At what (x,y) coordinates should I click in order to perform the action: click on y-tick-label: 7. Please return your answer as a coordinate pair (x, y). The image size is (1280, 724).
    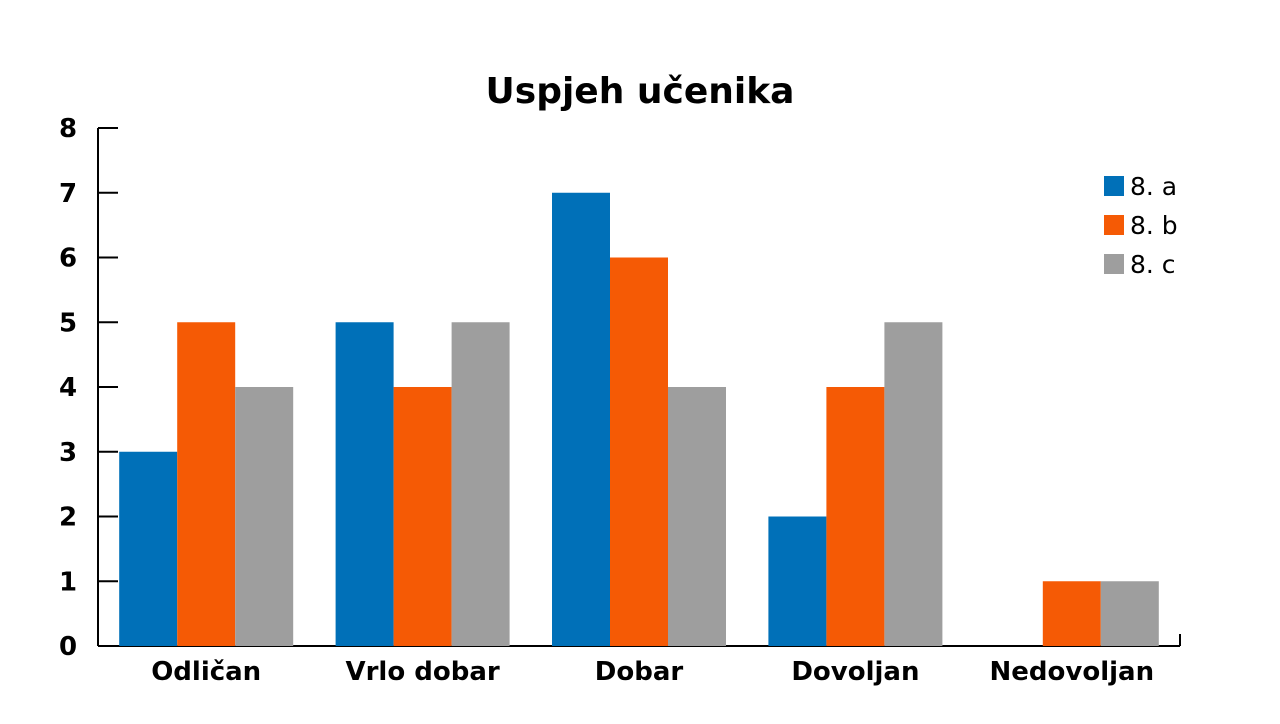
    Looking at the image, I should click on (68, 194).